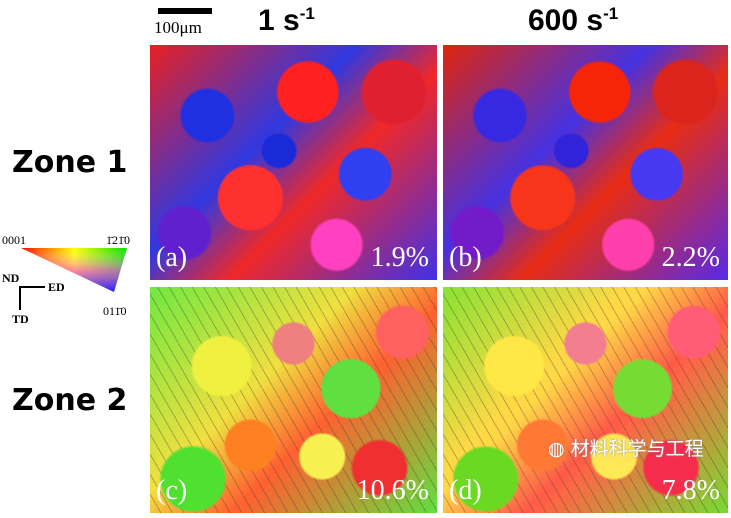 This screenshot has width=731, height=518. What do you see at coordinates (465, 490) in the screenshot?
I see `panel-id: (d)` at bounding box center [465, 490].